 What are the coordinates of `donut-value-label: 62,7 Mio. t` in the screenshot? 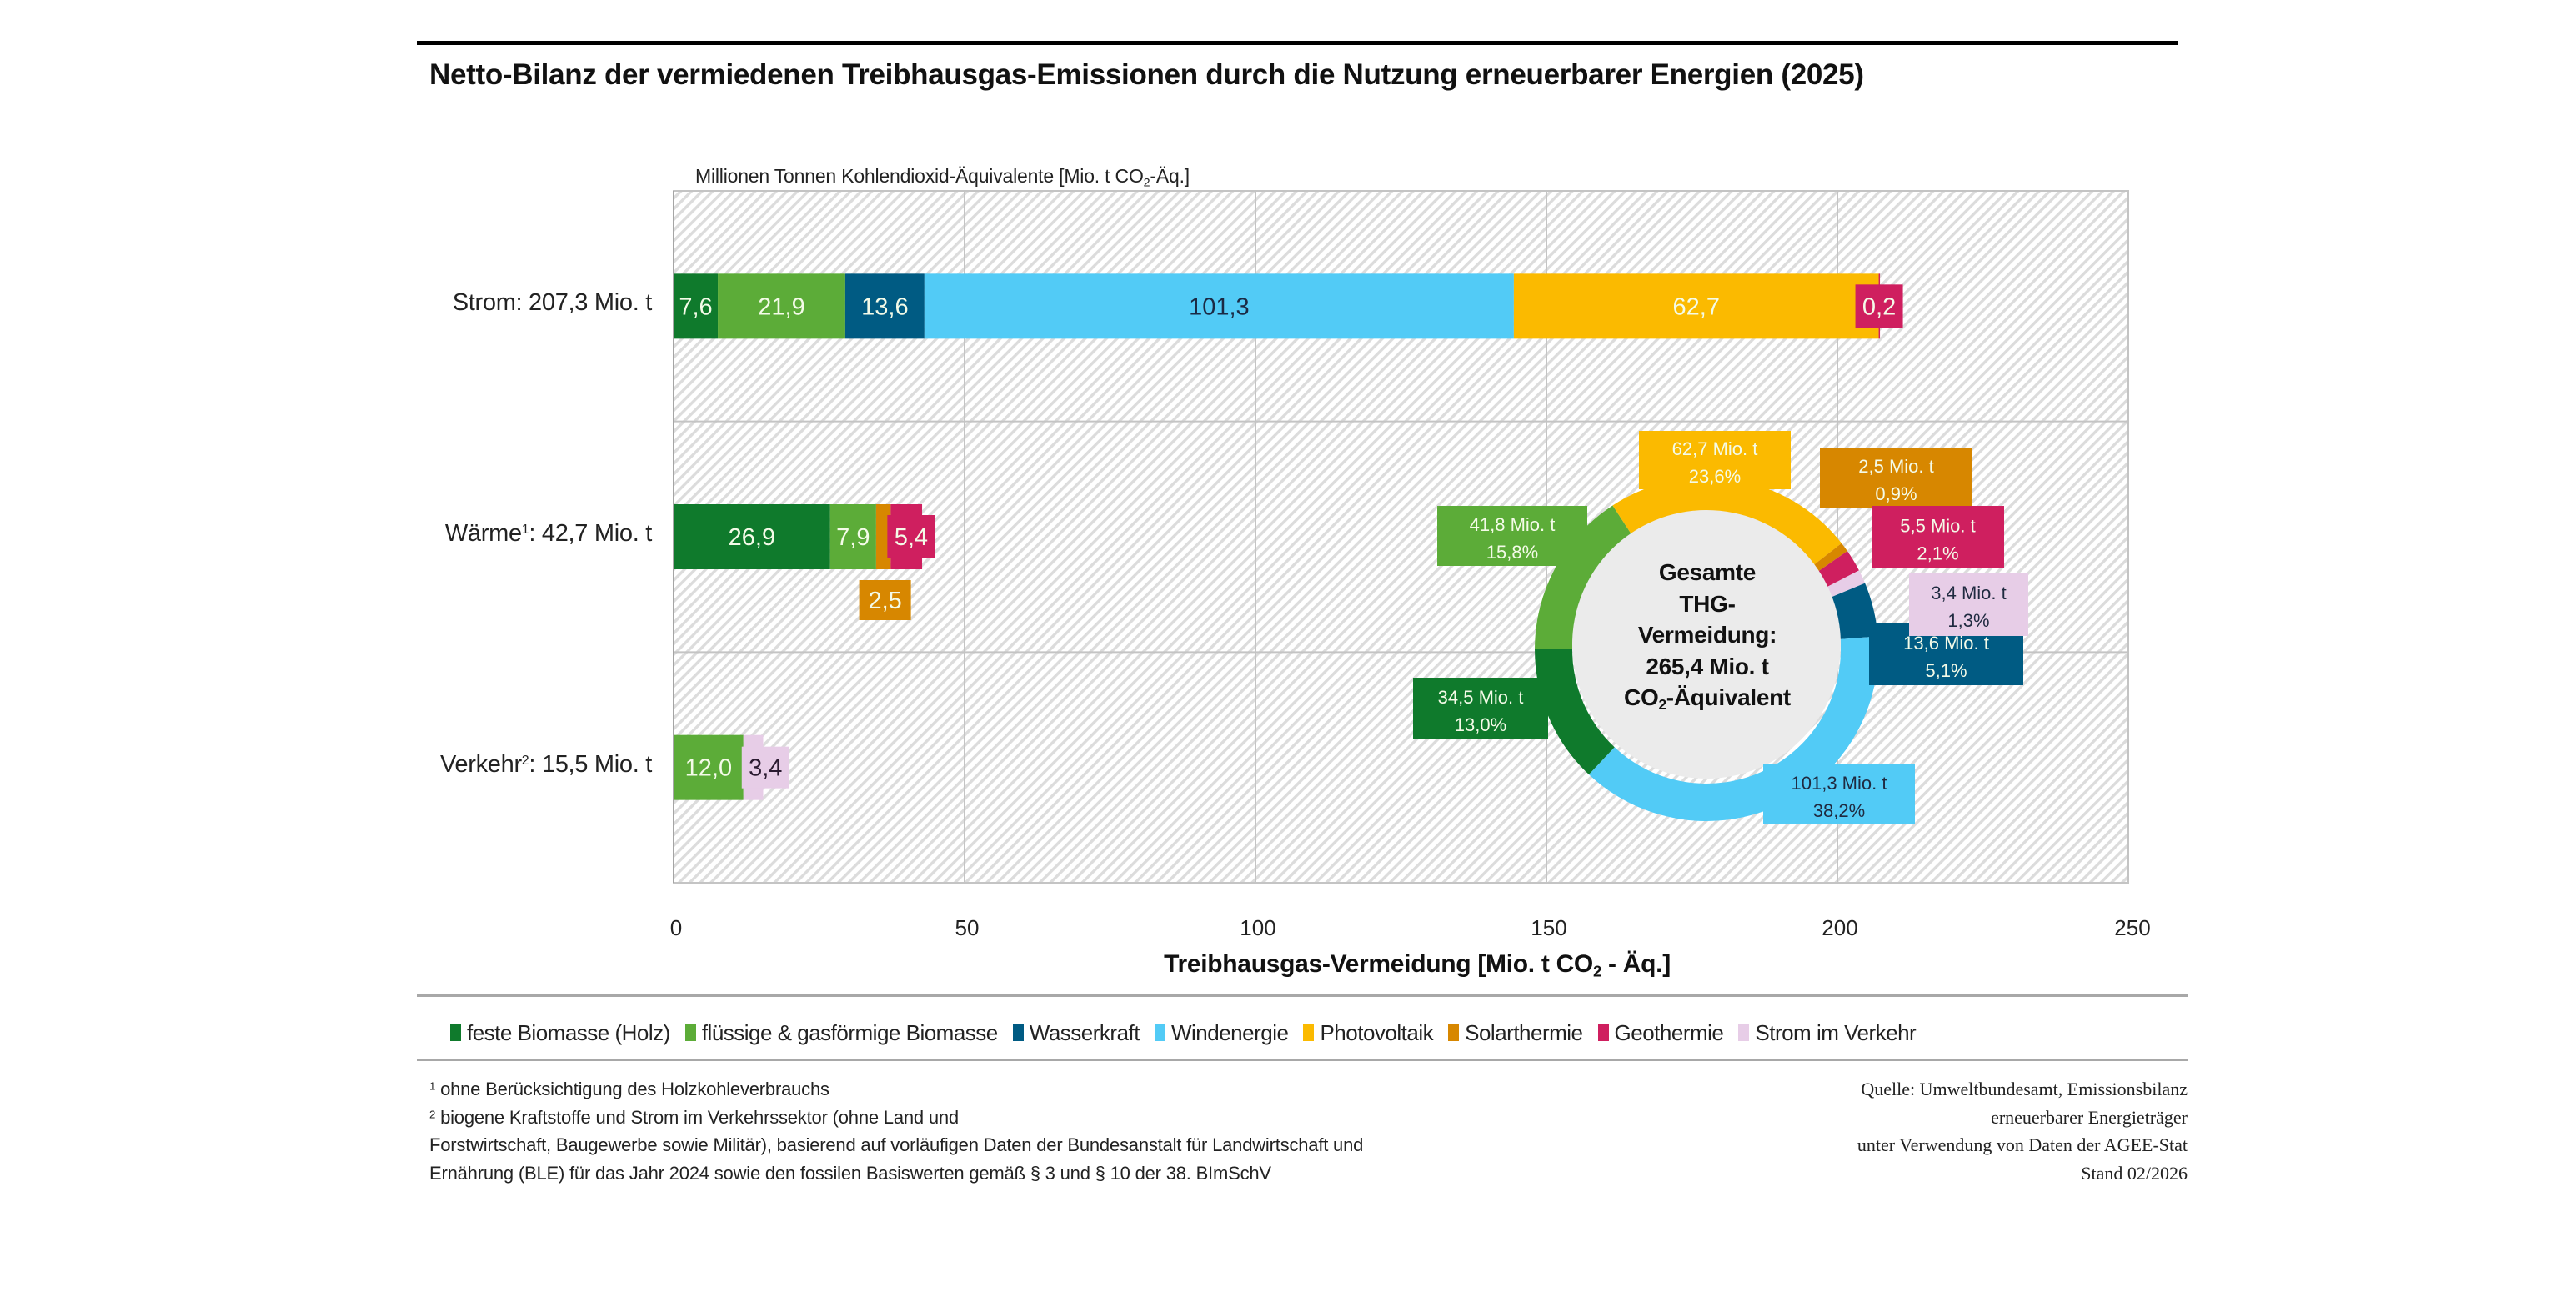 It's located at (1715, 448).